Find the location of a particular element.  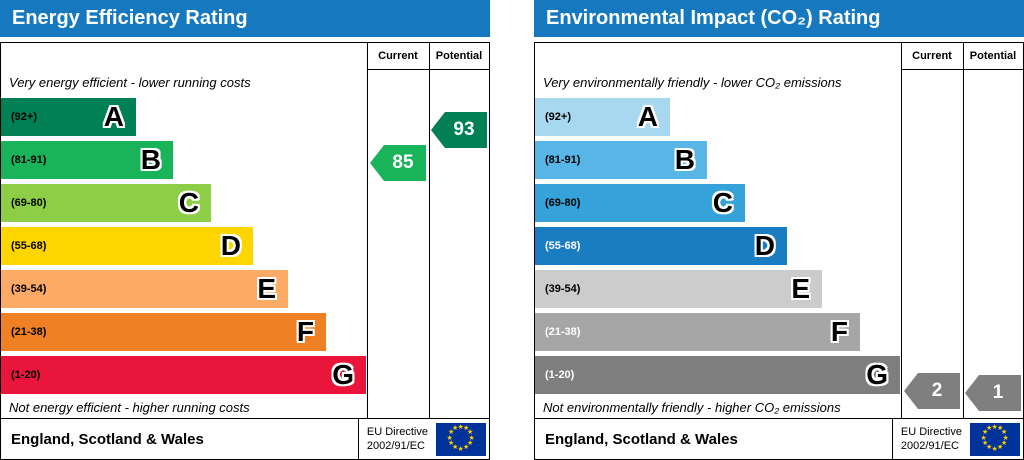

current-rating-arrow: 85 is located at coordinates (398, 163).